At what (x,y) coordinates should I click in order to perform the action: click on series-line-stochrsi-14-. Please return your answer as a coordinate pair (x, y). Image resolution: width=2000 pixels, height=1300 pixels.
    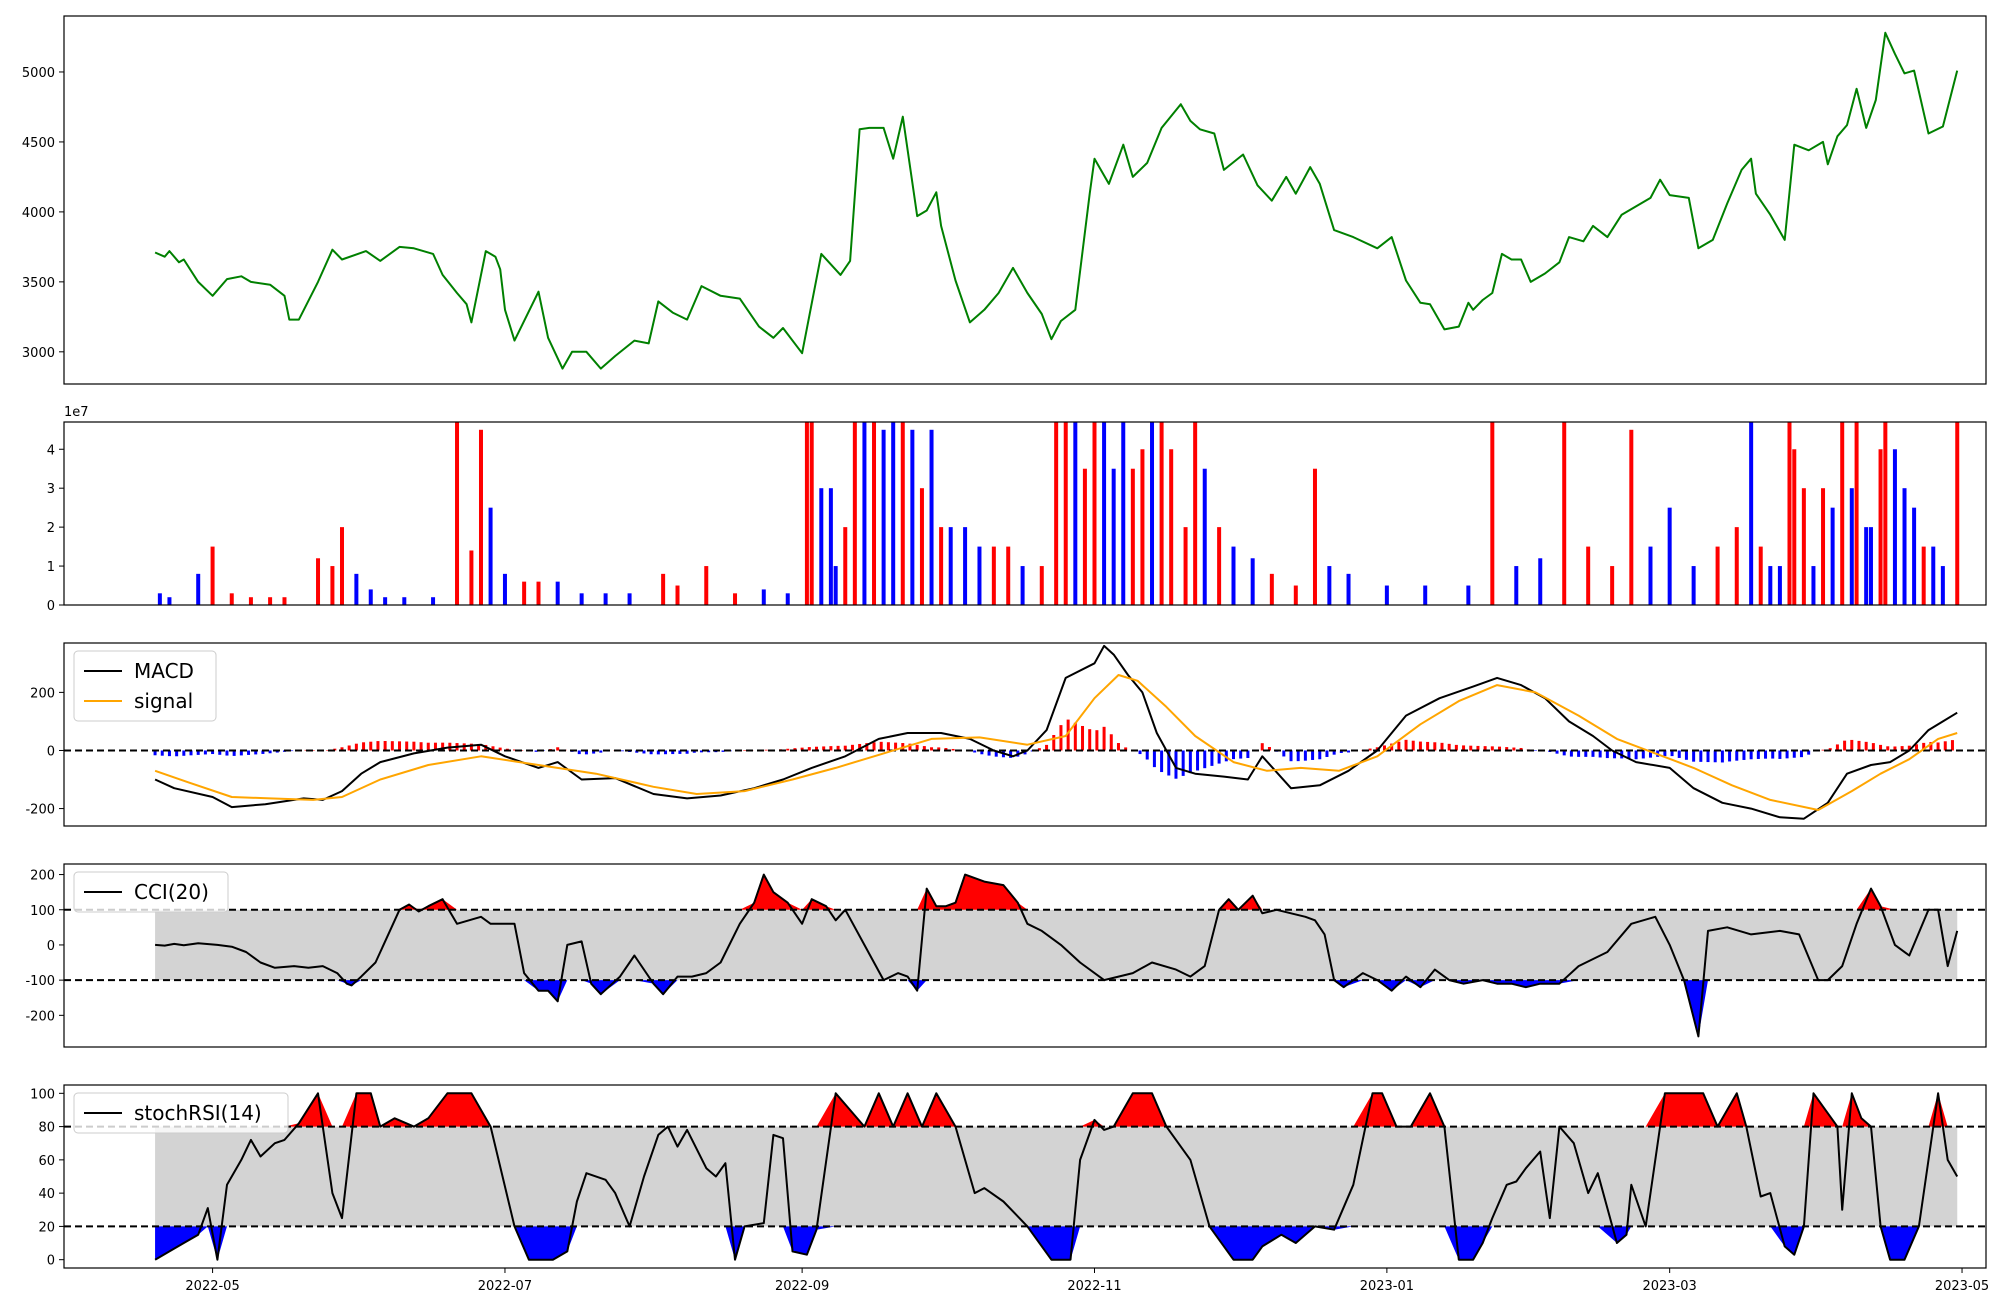
    Looking at the image, I should click on (1056, 1176).